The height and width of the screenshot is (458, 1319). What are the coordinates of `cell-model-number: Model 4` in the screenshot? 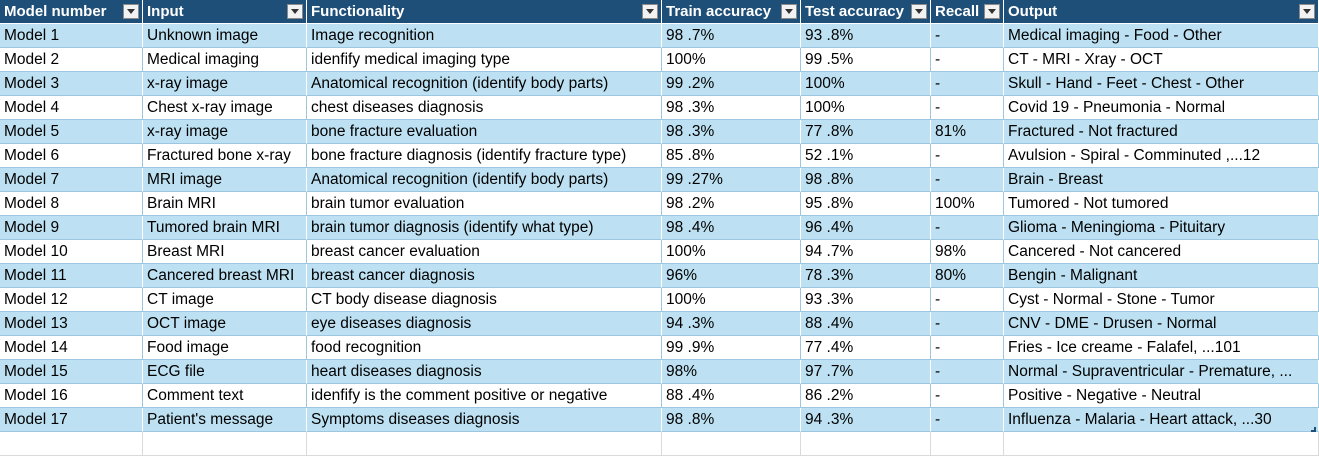 It's located at (71, 108).